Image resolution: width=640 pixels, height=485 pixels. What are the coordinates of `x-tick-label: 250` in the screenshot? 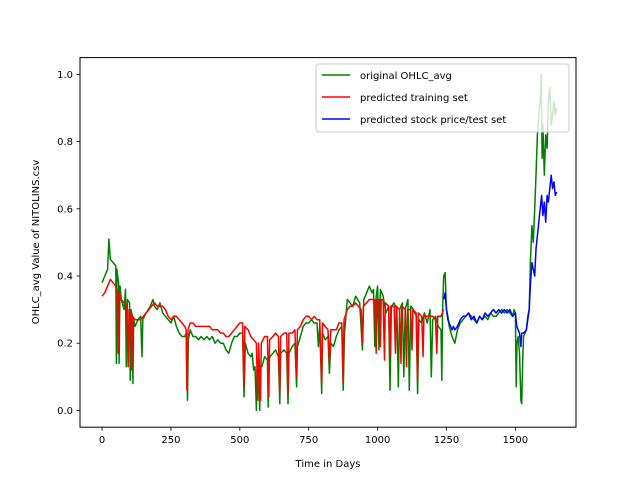 It's located at (170, 440).